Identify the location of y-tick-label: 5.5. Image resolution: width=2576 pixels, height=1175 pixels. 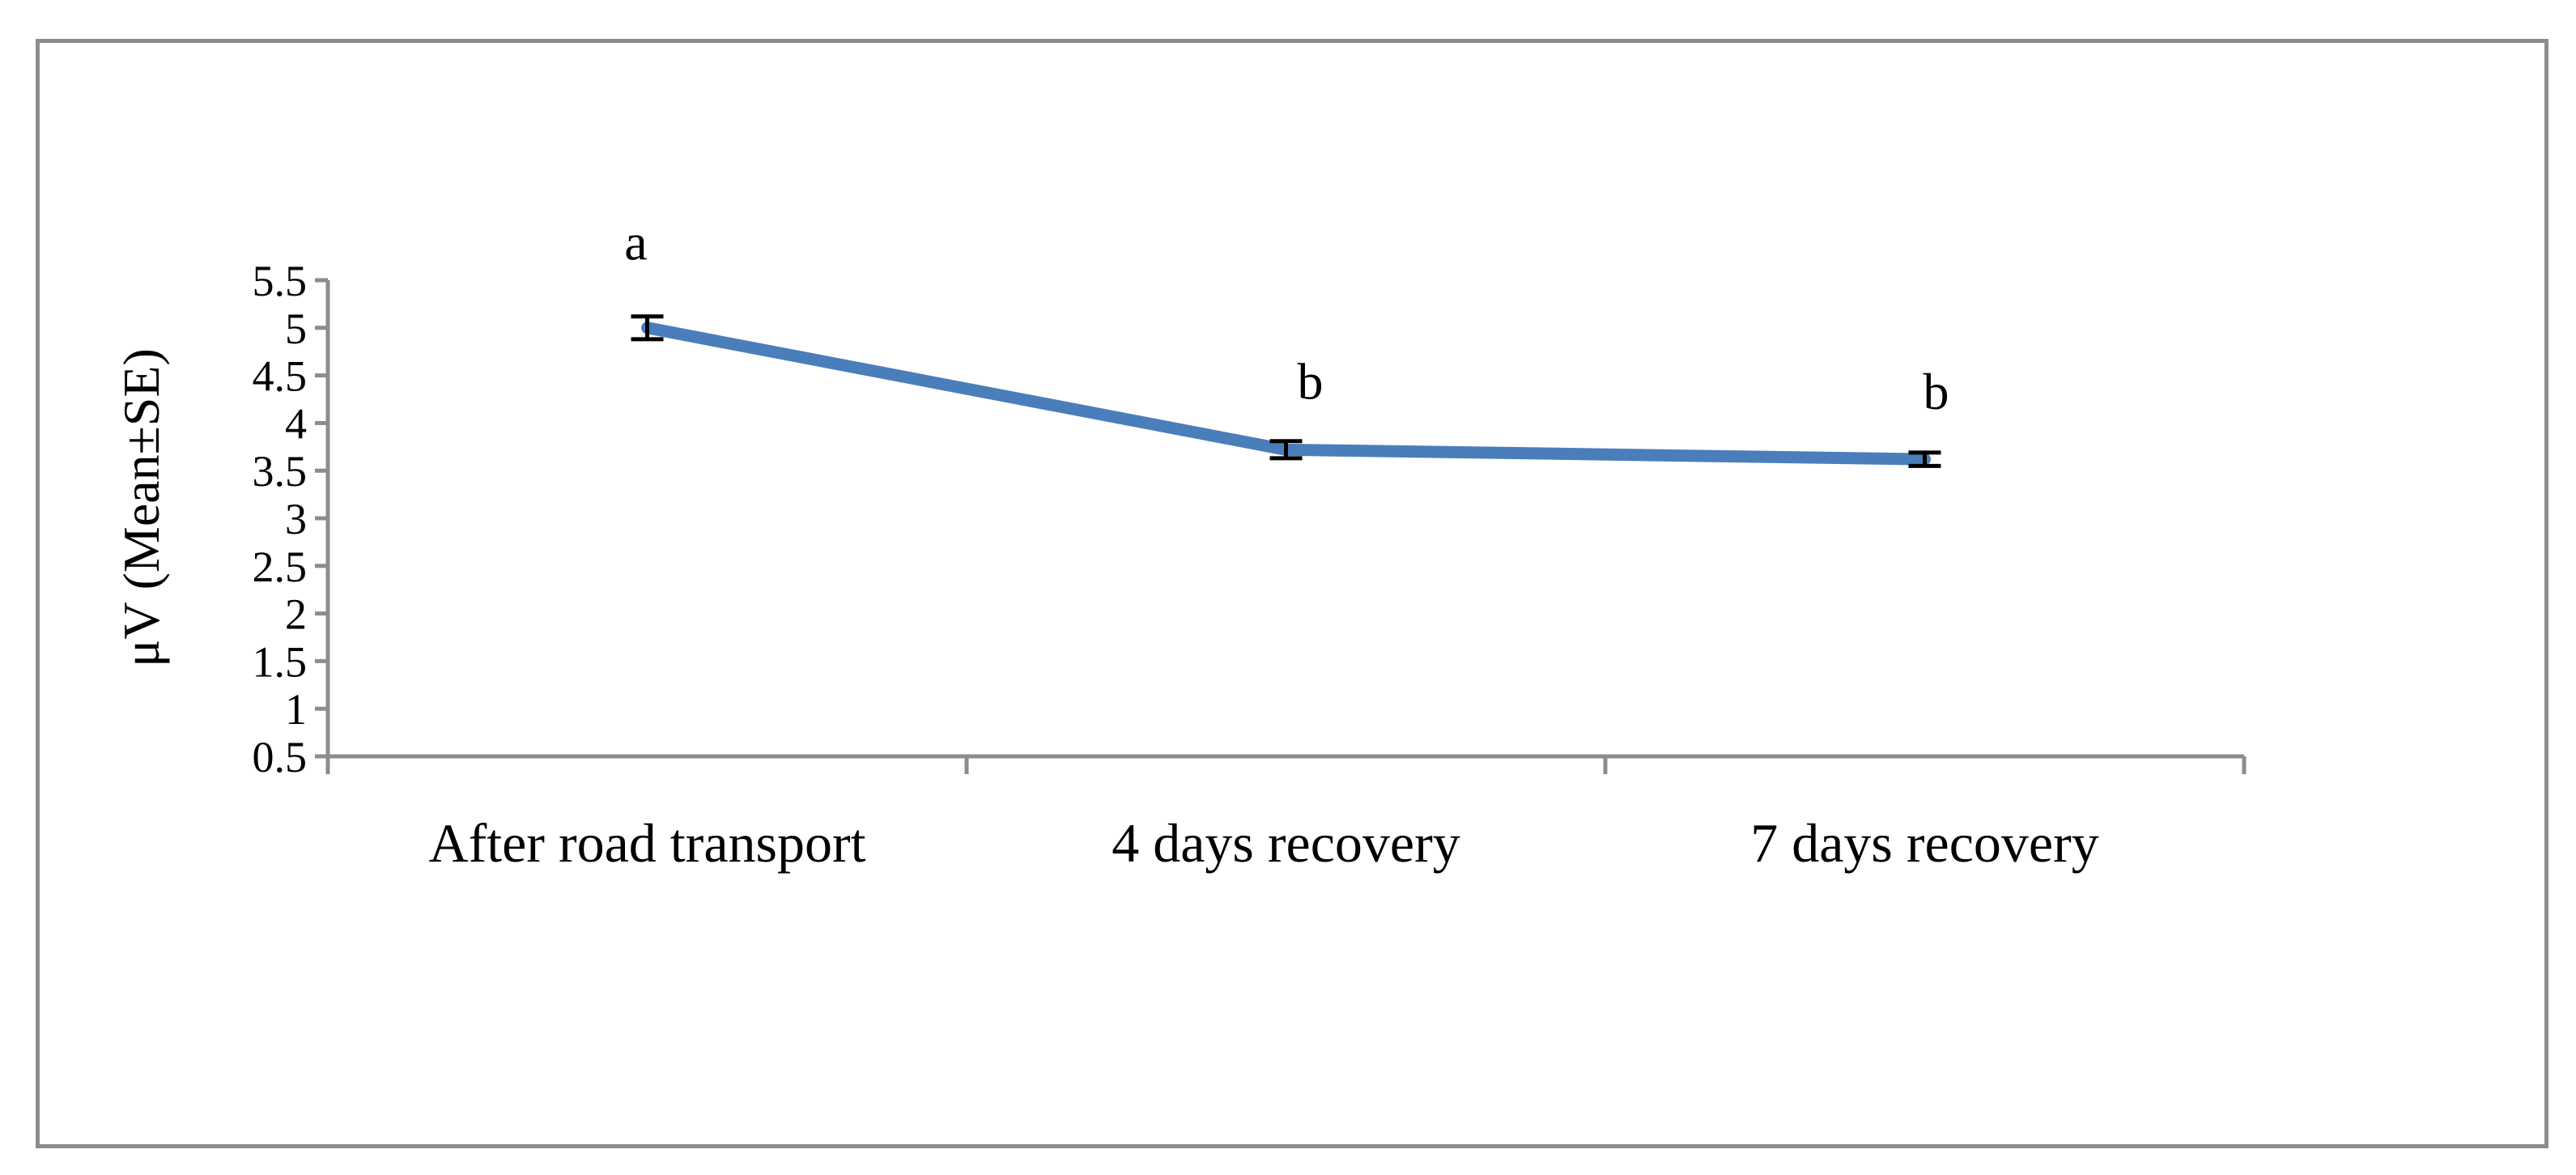
(280, 281).